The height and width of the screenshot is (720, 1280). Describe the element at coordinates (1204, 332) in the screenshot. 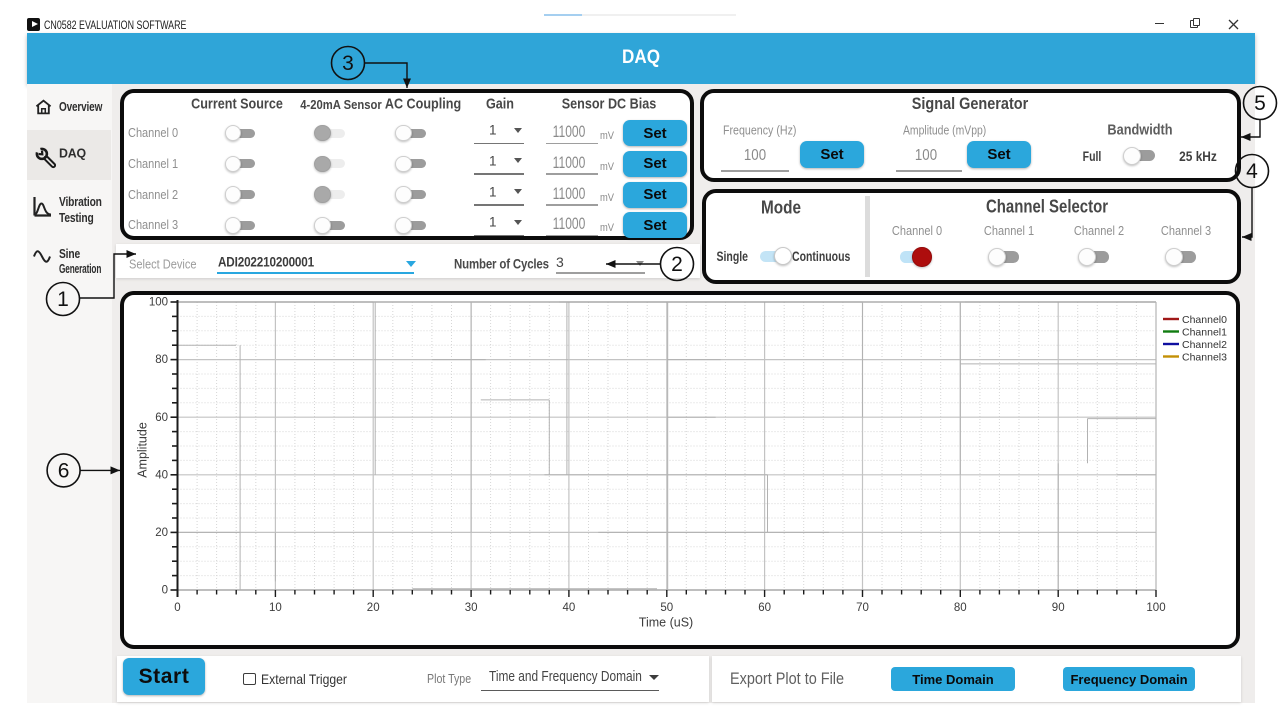

I see `svg-text: Channel1` at that location.